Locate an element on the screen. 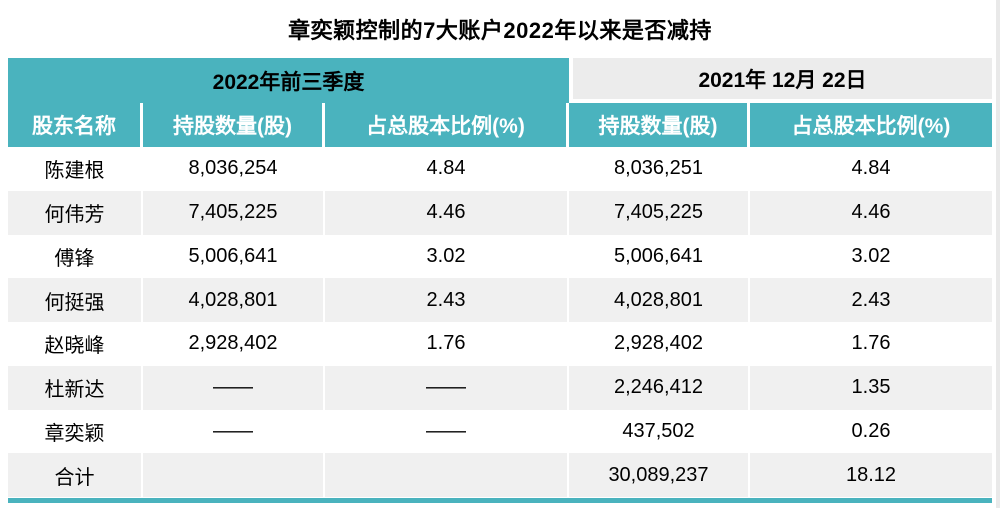 The width and height of the screenshot is (1000, 508). table-cell: 8,036,254 is located at coordinates (234, 169).